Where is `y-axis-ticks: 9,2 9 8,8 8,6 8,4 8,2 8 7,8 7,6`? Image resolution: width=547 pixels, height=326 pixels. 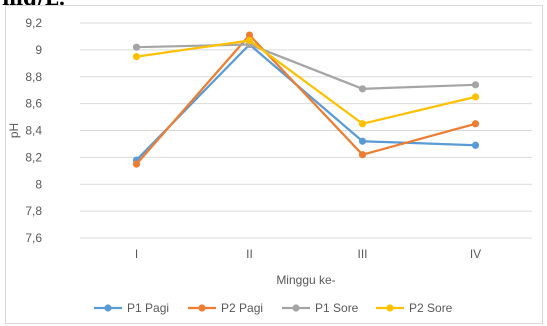 y-axis-ticks: 9,2 9 8,8 8,6 8,4 8,2 8 7,8 7,6 is located at coordinates (33, 130).